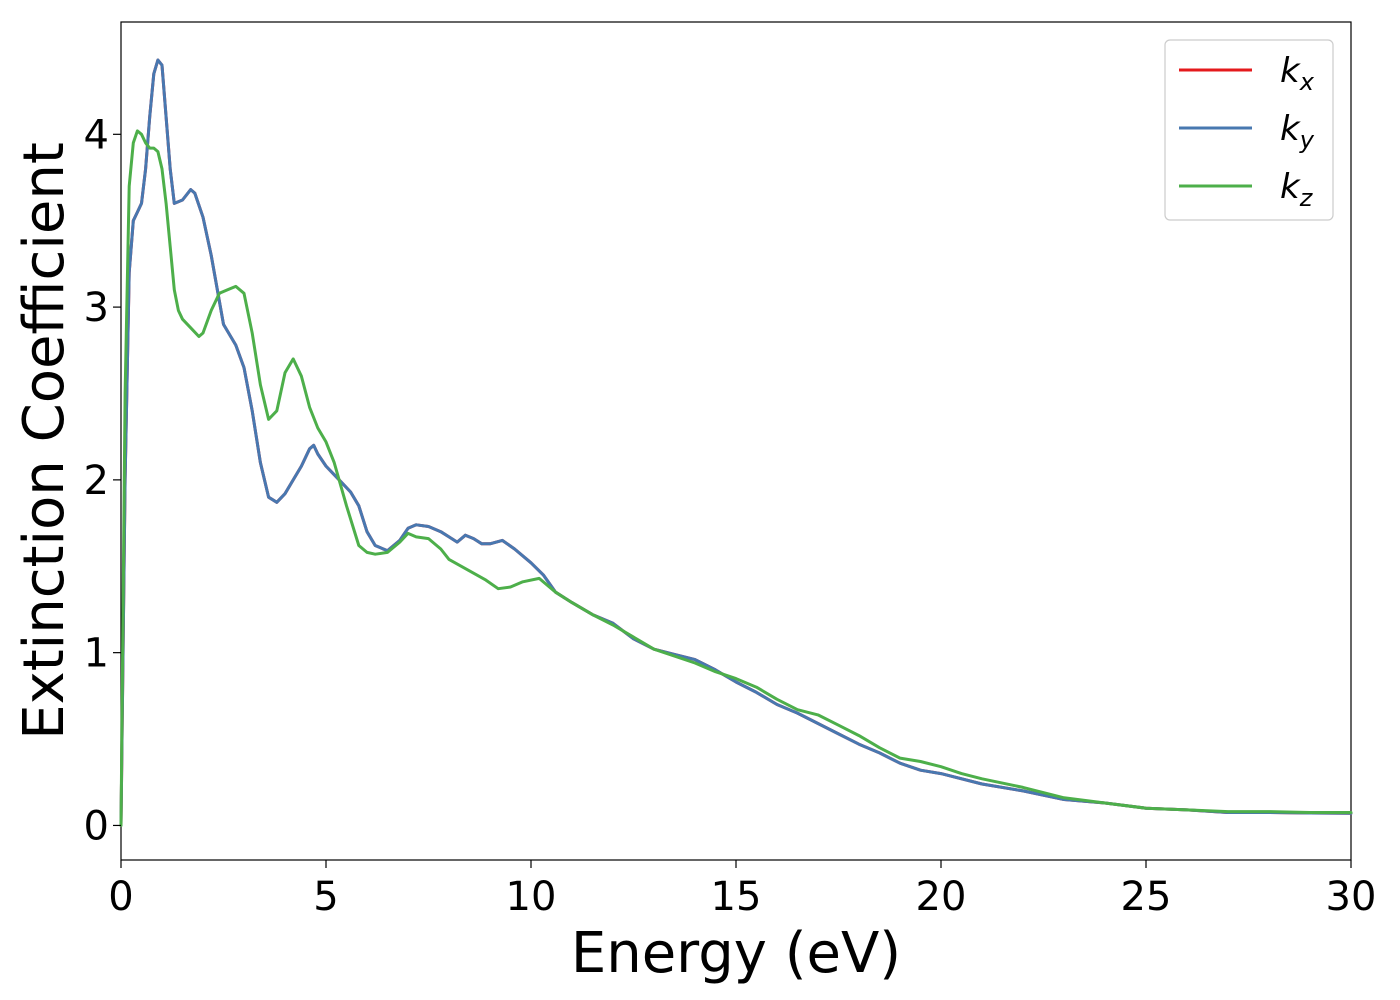 This screenshot has width=1400, height=1000. What do you see at coordinates (96, 481) in the screenshot?
I see `y-tick-label: 2` at bounding box center [96, 481].